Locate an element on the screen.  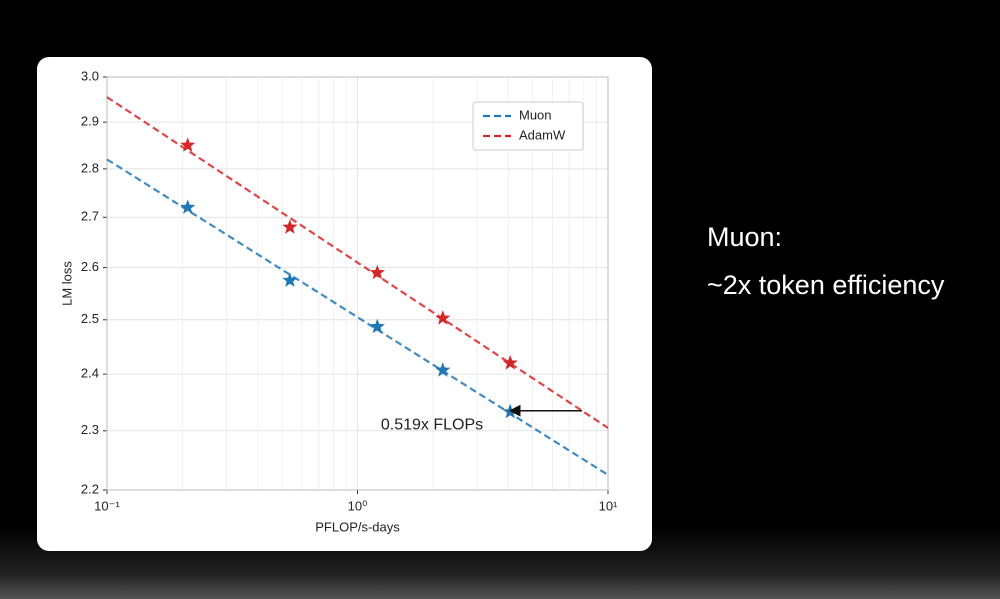
y-tick-label: 2.7 is located at coordinates (90, 216).